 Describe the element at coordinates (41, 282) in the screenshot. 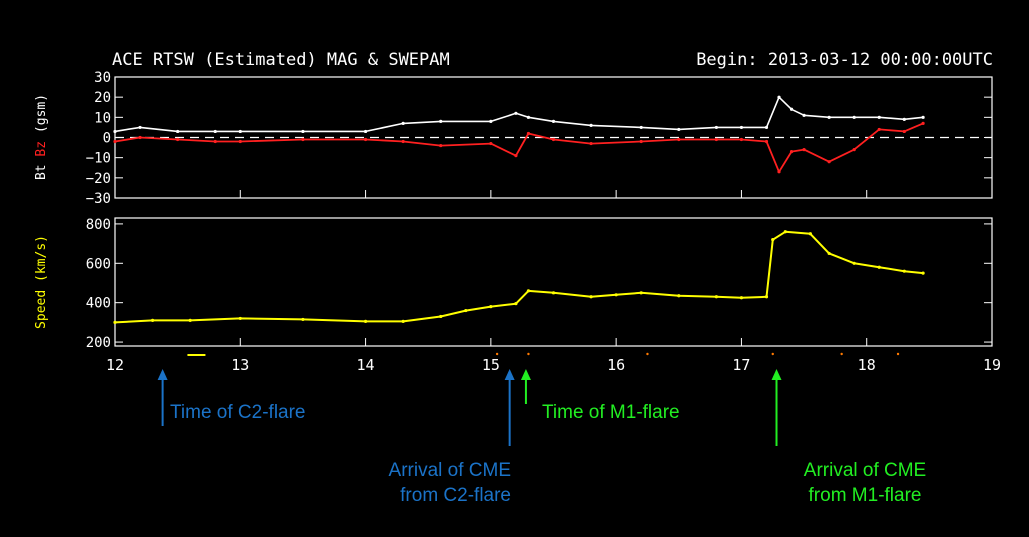

I see `speed-ylabel: Speed (km/s)` at that location.